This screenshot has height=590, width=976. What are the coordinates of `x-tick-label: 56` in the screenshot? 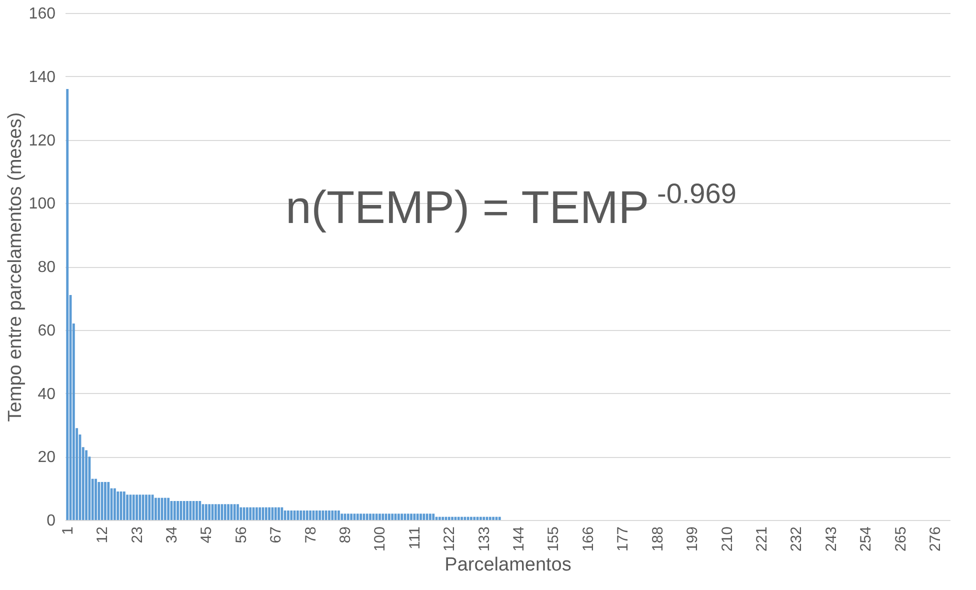 It's located at (241, 535).